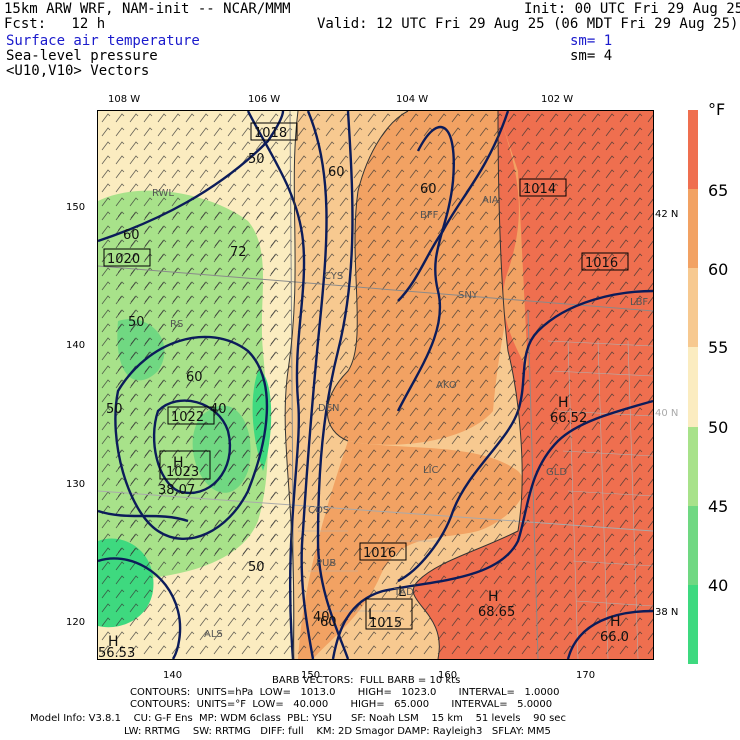 This screenshot has height=740, width=740. What do you see at coordinates (718, 347) in the screenshot?
I see `colorbar-label: 55` at bounding box center [718, 347].